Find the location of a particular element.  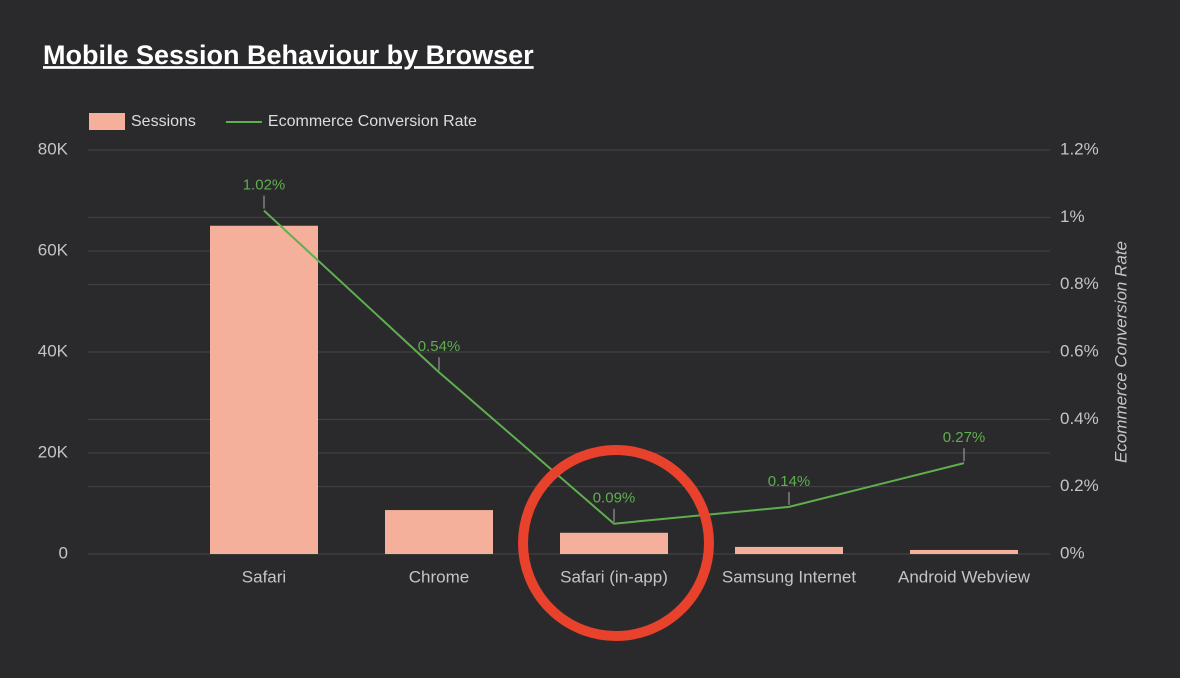

y2-tick-label: 0.4% is located at coordinates (1079, 418).